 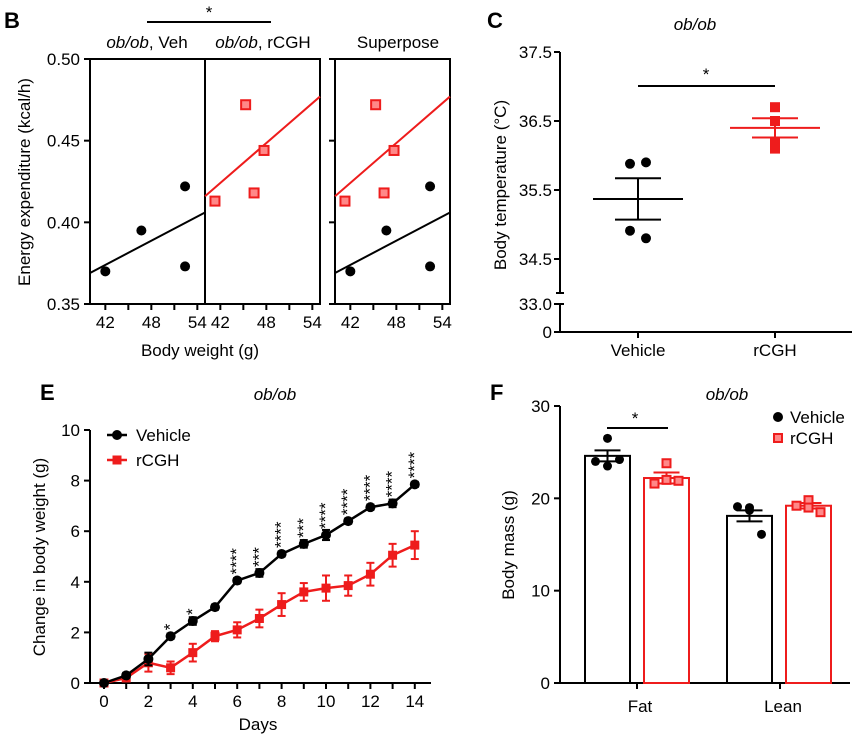 What do you see at coordinates (727, 394) in the screenshot?
I see `f-title: ob/ob` at bounding box center [727, 394].